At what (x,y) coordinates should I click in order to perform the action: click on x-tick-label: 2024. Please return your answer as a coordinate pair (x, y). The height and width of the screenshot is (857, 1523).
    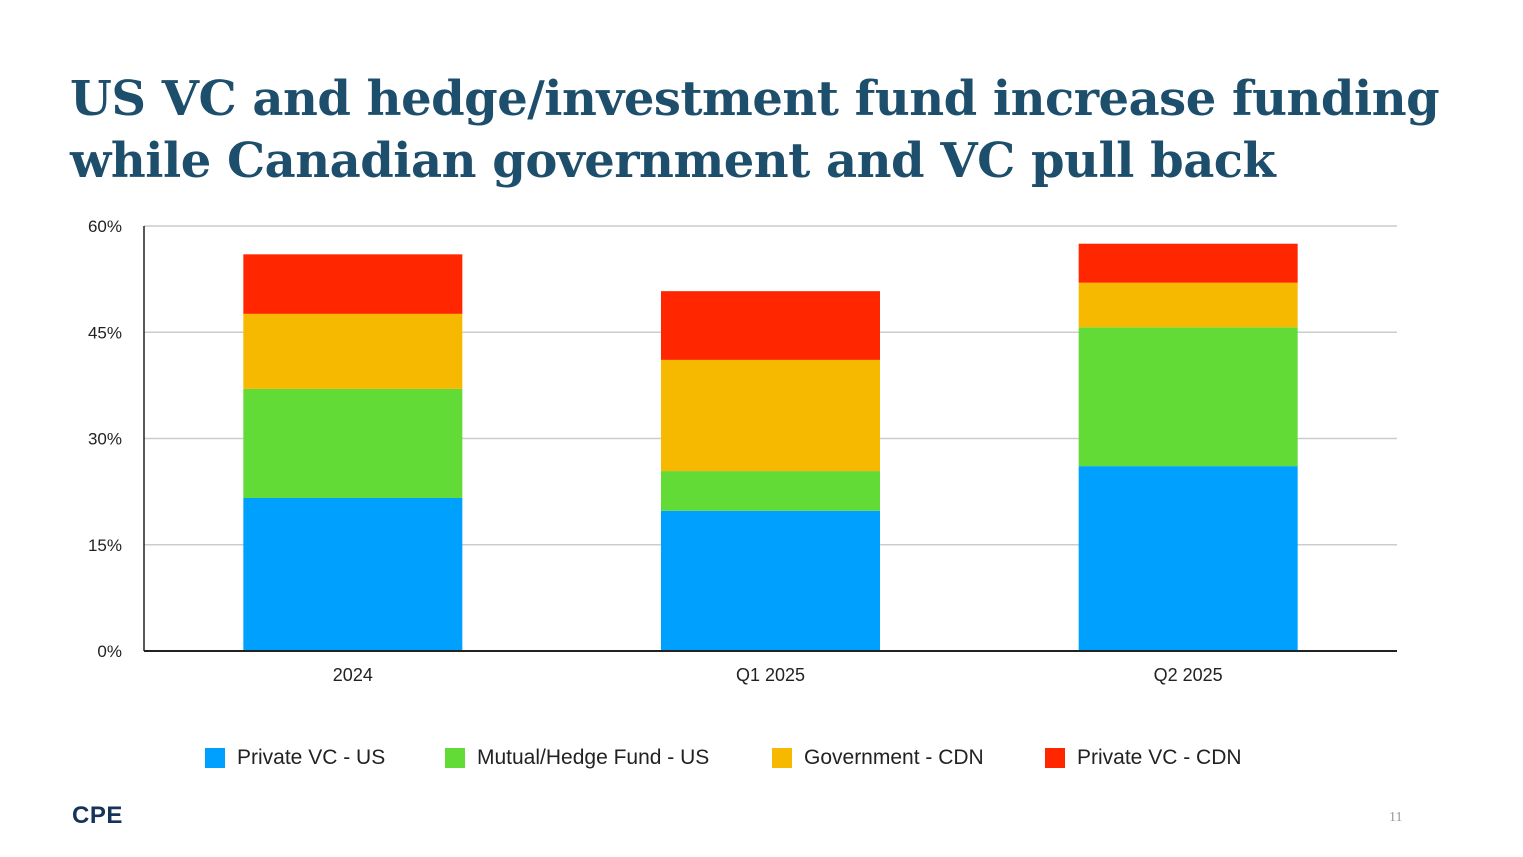
    Looking at the image, I should click on (353, 675).